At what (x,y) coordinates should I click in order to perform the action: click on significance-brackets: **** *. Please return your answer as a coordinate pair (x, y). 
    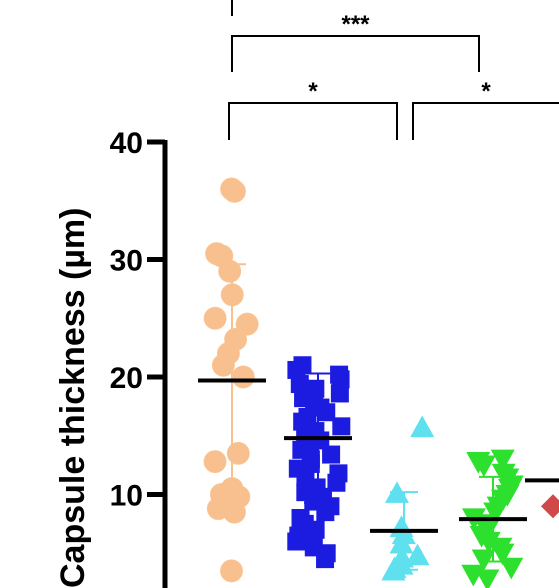
    Looking at the image, I should click on (393, 70).